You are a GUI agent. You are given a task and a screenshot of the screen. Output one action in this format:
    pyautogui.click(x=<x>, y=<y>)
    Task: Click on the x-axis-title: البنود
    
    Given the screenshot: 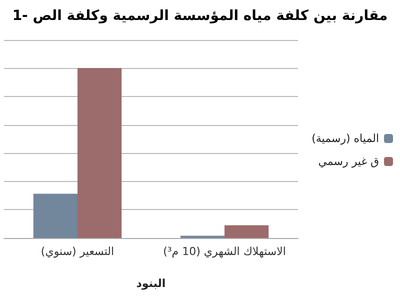 What is the action you would take?
    pyautogui.click(x=151, y=283)
    